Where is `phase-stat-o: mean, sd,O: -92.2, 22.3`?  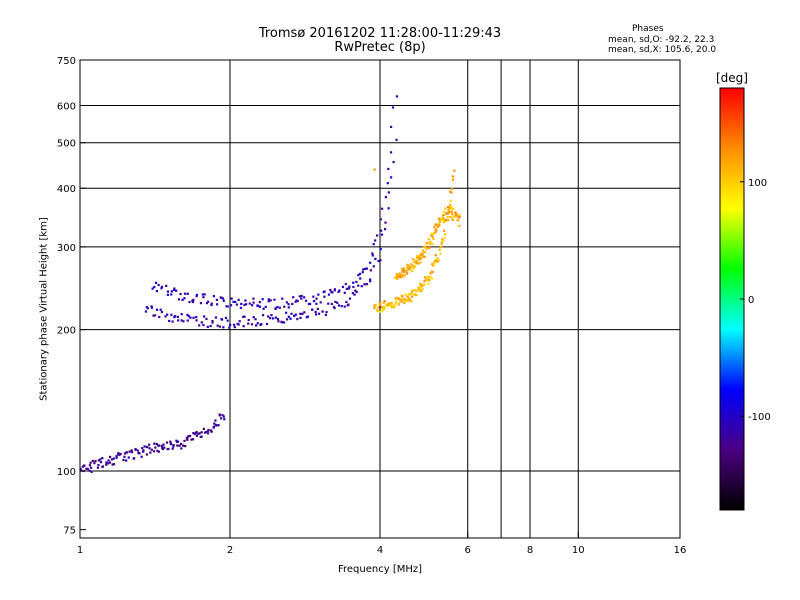
phase-stat-o: mean, sd,O: -92.2, 22.3 is located at coordinates (661, 40).